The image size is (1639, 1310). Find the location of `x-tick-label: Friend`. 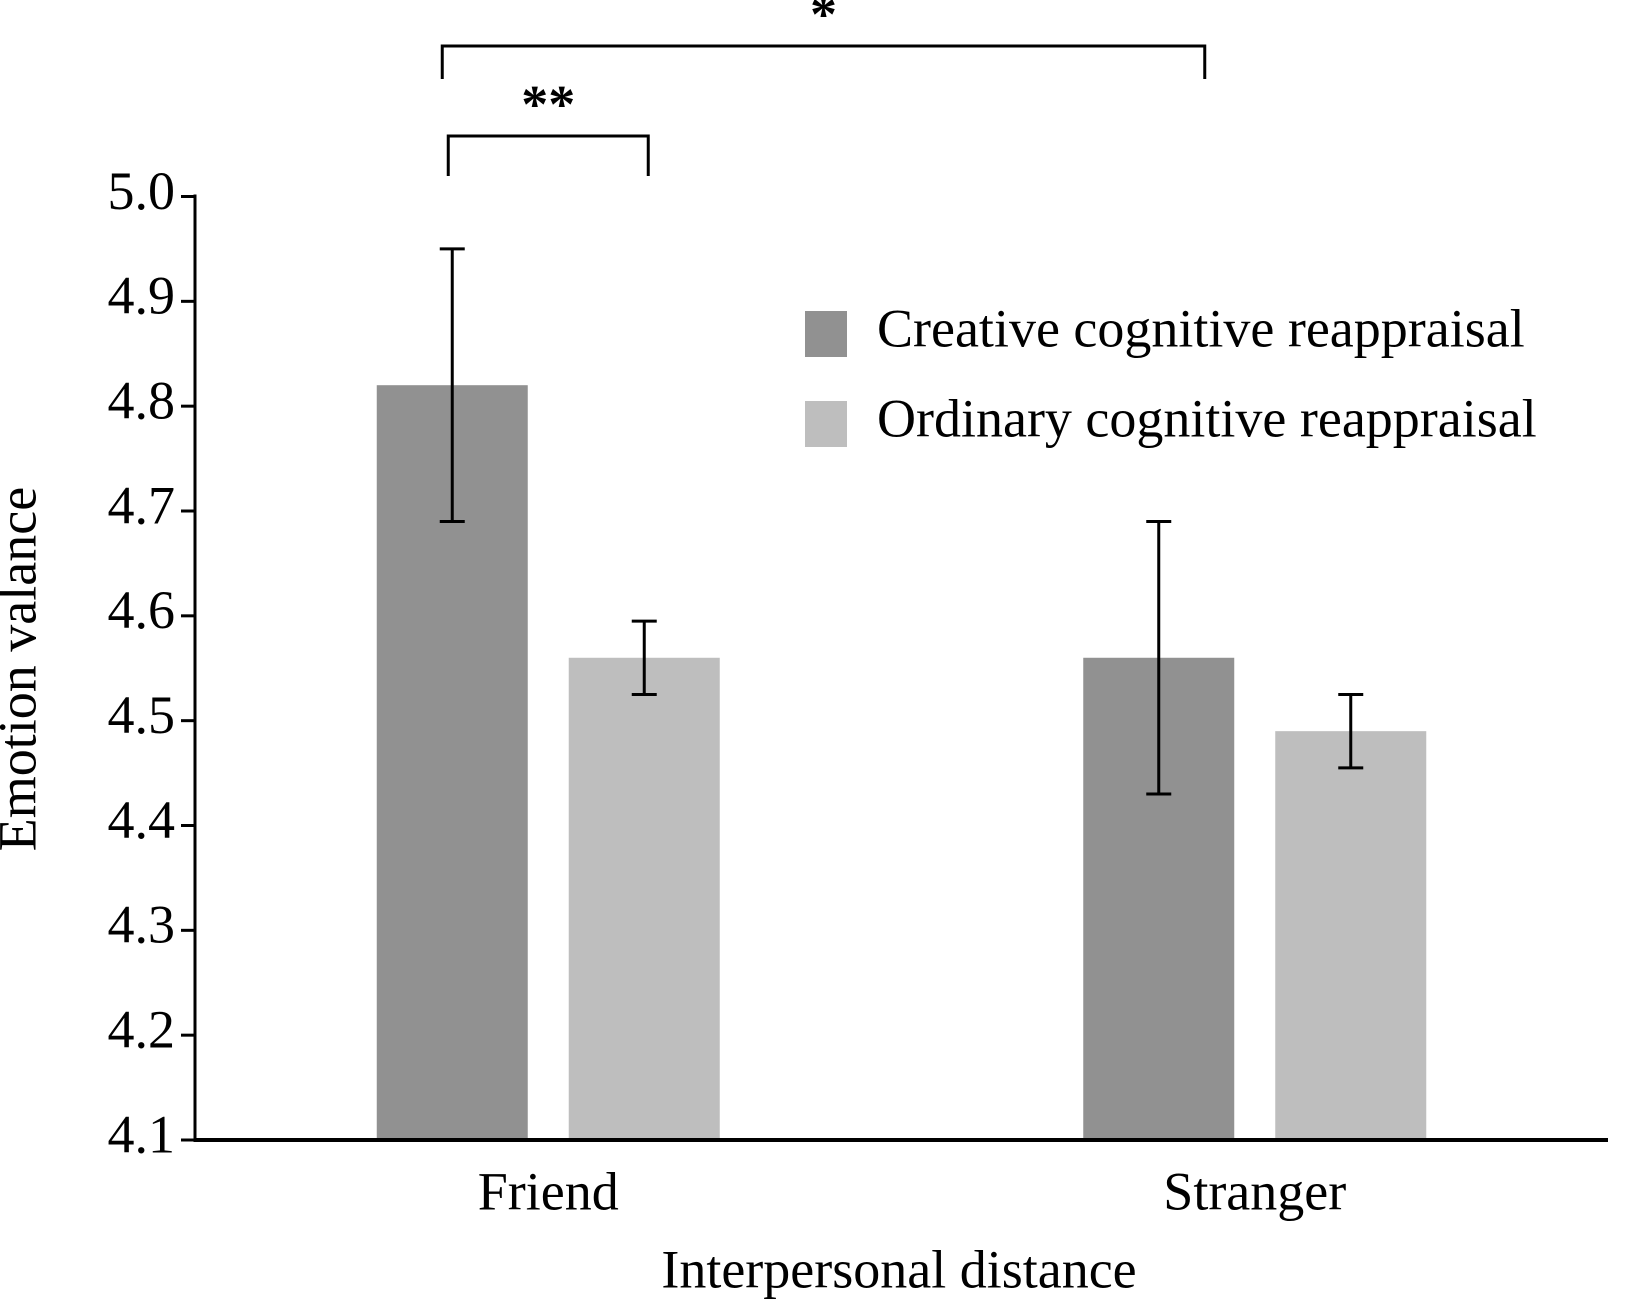

x-tick-label: Friend is located at coordinates (548, 1191).